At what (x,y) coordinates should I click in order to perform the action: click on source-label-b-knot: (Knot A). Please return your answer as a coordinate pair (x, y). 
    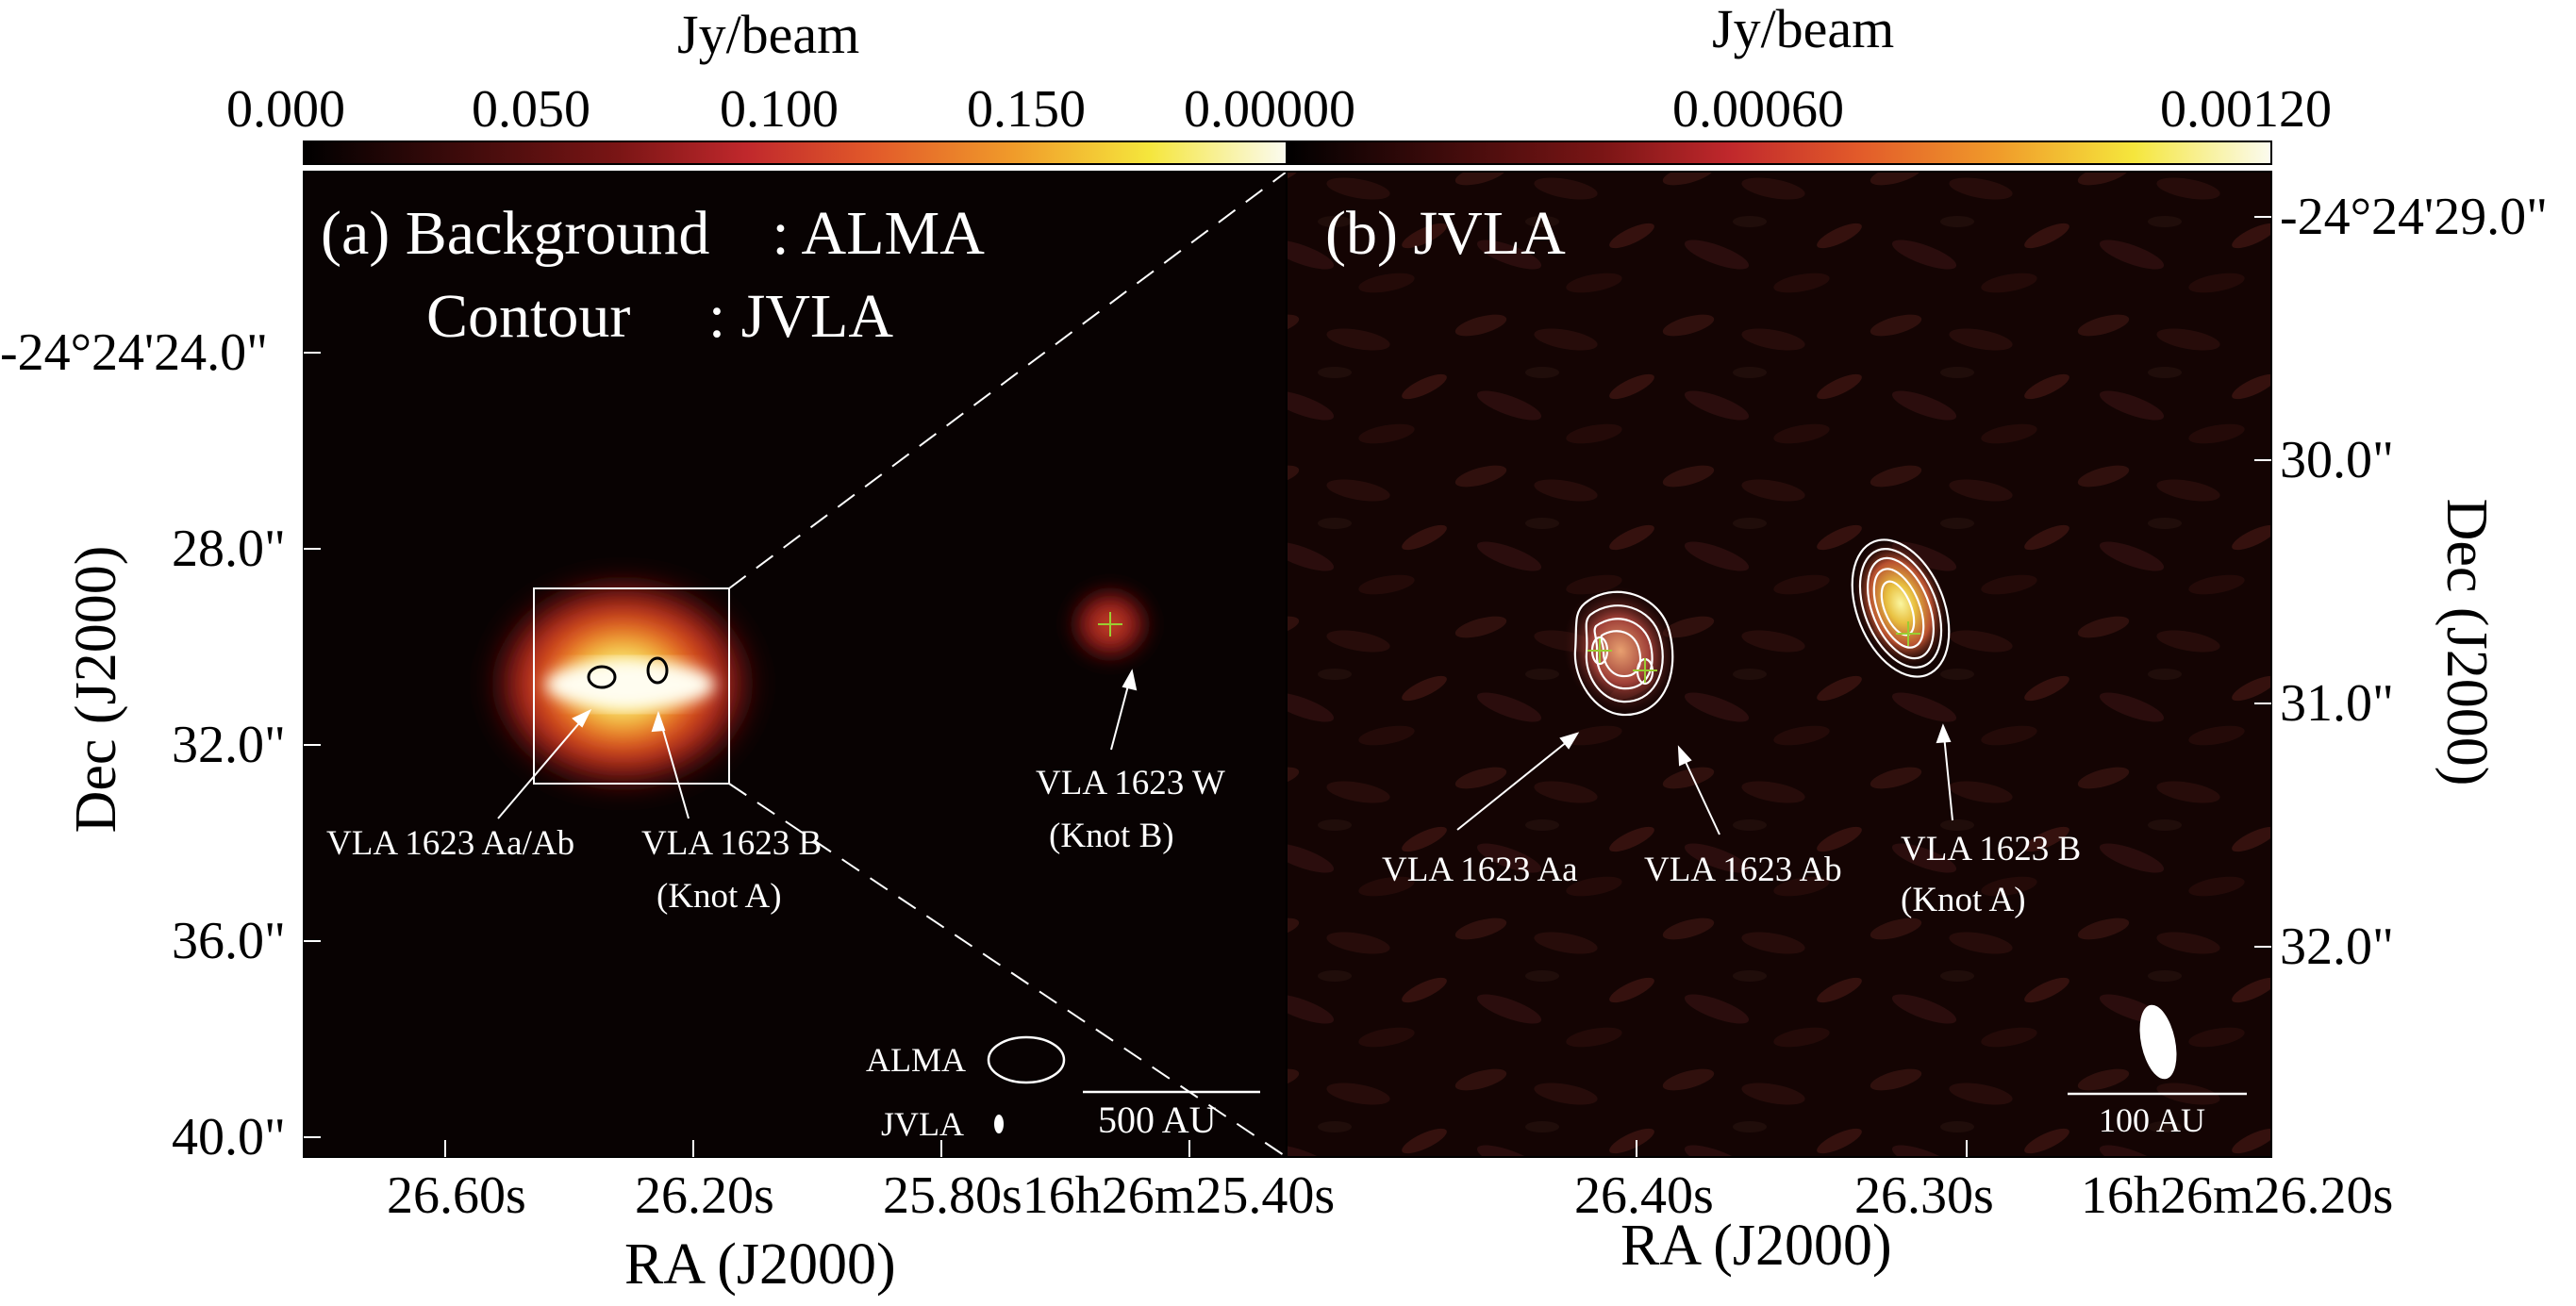
    Looking at the image, I should click on (719, 896).